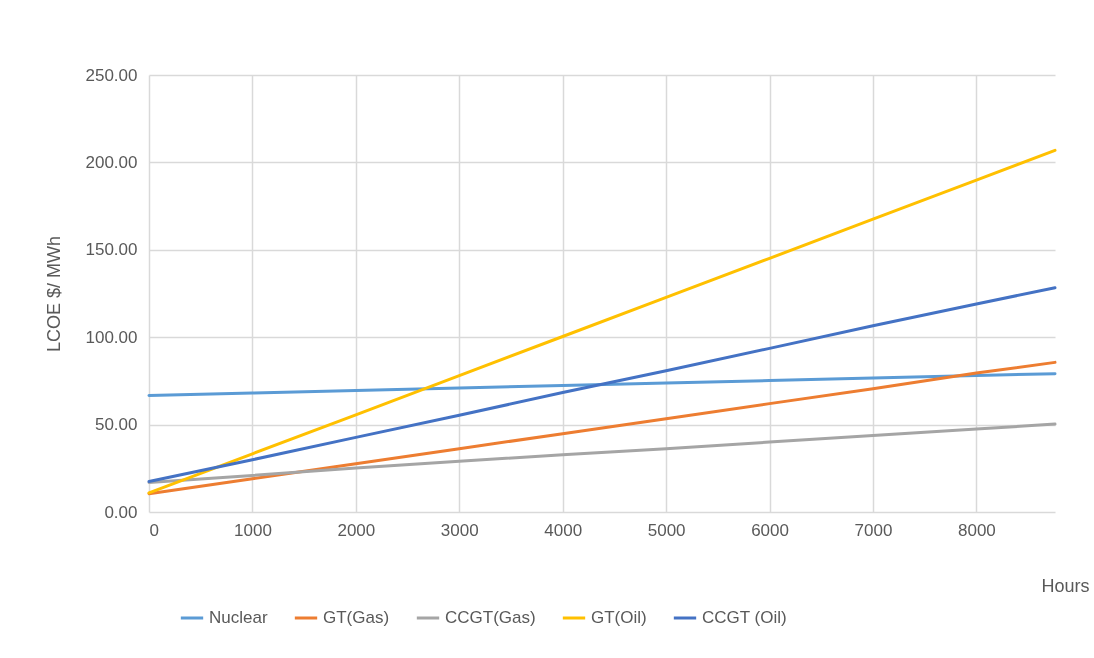  I want to click on x-tick-label: 5000, so click(666, 530).